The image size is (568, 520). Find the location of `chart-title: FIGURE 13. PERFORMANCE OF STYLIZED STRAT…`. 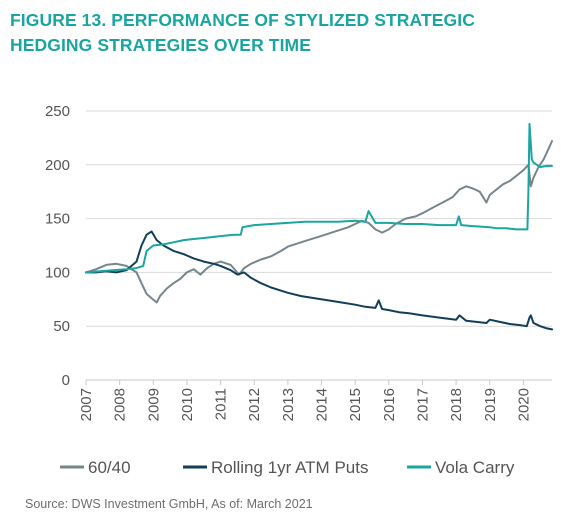

chart-title: FIGURE 13. PERFORMANCE OF STYLIZED STRAT… is located at coordinates (280, 33).